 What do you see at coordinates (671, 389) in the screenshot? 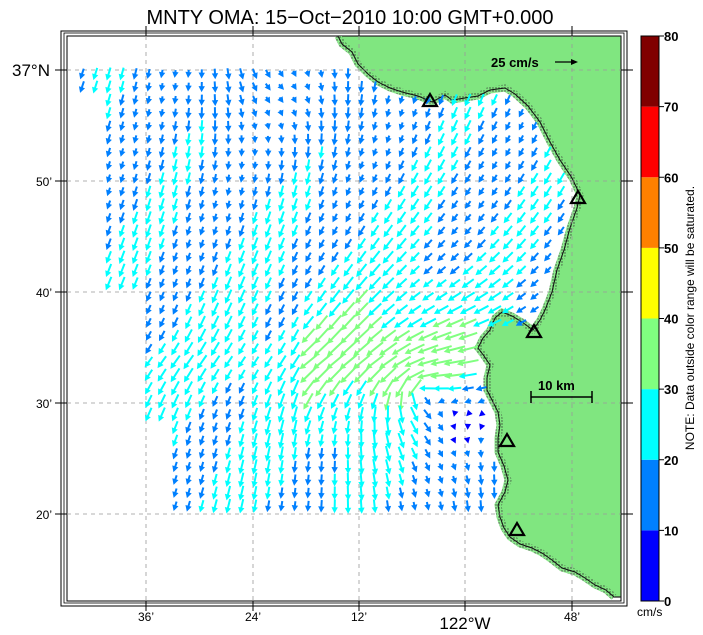
I see `colorbar-tick-label: 30` at bounding box center [671, 389].